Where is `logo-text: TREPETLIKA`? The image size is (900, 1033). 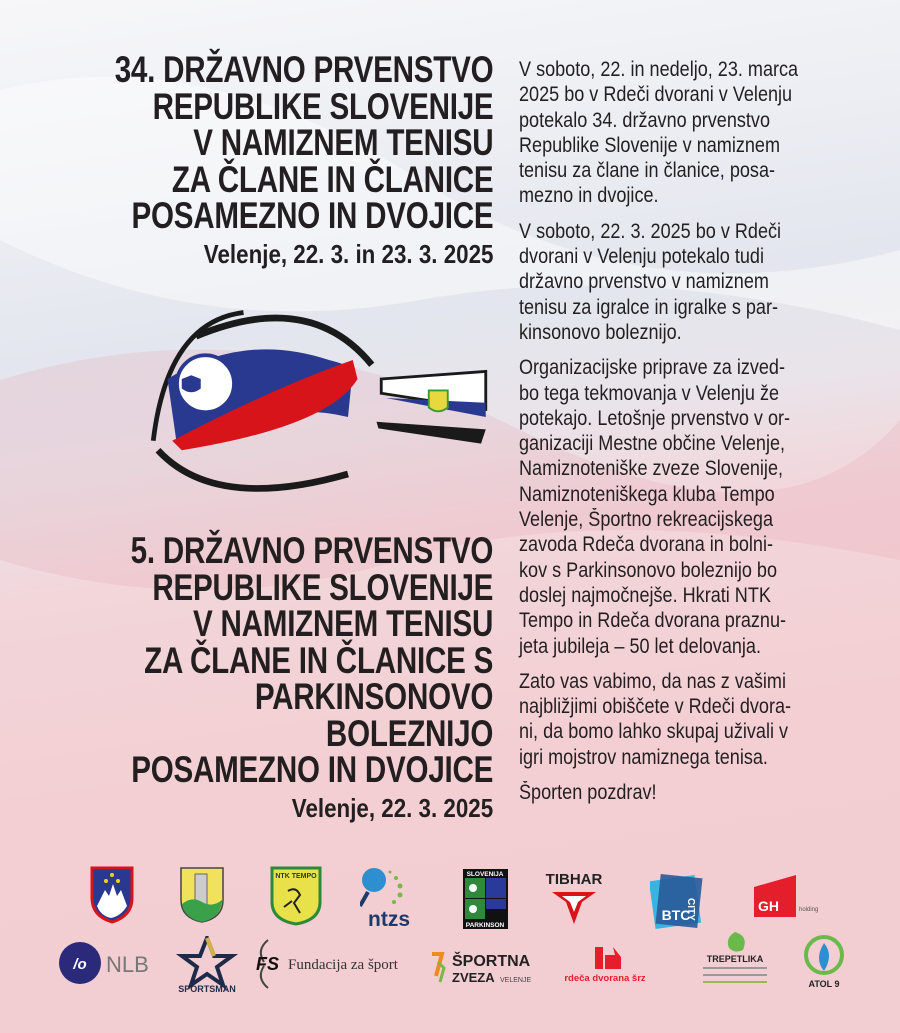 logo-text: TREPETLIKA is located at coordinates (735, 959).